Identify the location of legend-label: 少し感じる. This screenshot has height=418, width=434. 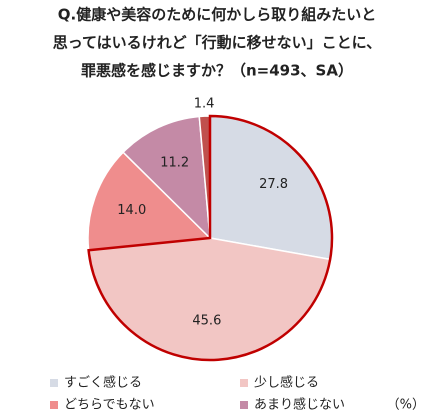
(286, 383).